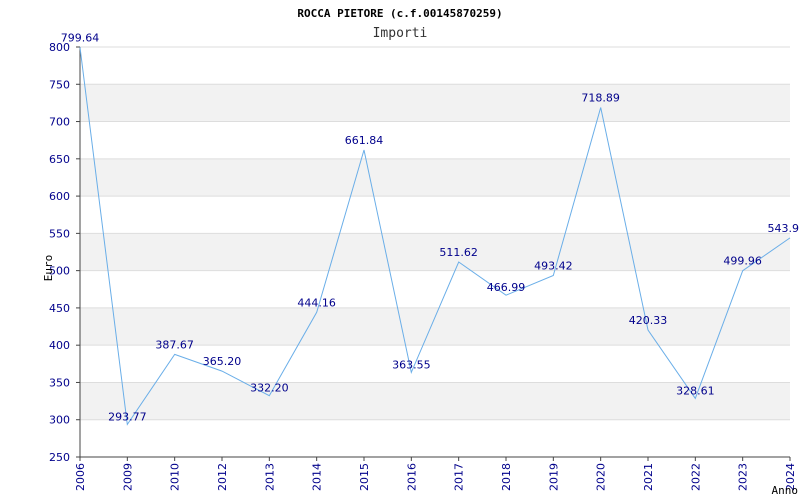 This screenshot has height=500, width=800. What do you see at coordinates (600, 97) in the screenshot?
I see `data-label: 718.89` at bounding box center [600, 97].